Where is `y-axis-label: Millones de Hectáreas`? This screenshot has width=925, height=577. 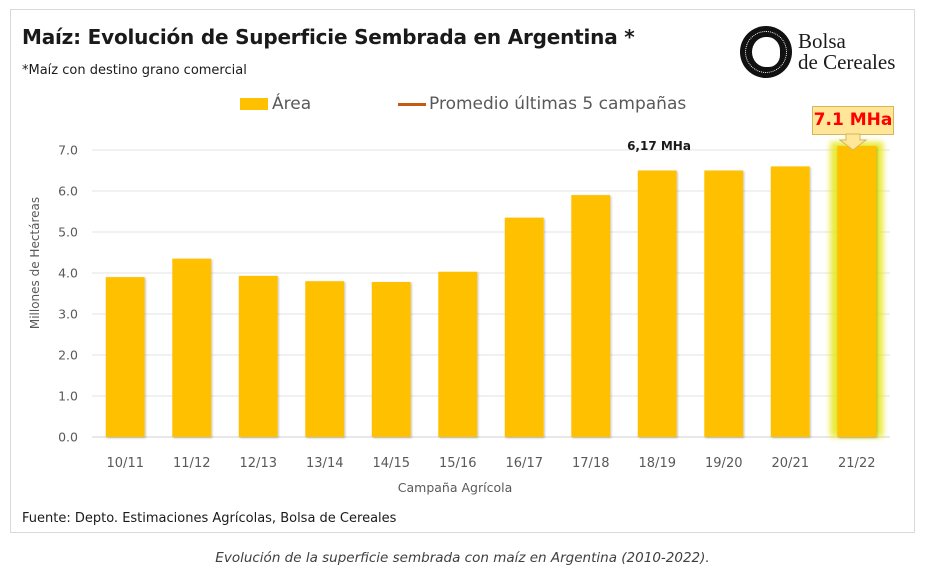 y-axis-label: Millones de Hectáreas is located at coordinates (35, 263).